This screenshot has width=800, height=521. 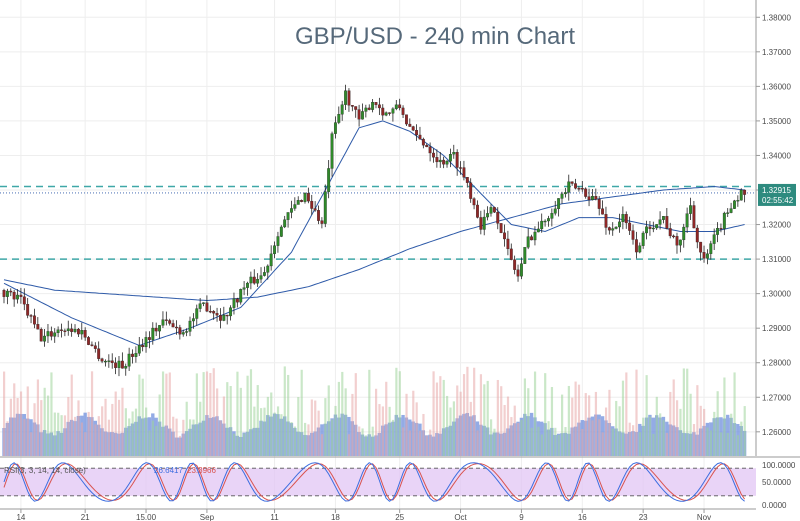 I want to click on current-price-label: 1.32915, so click(x=776, y=190).